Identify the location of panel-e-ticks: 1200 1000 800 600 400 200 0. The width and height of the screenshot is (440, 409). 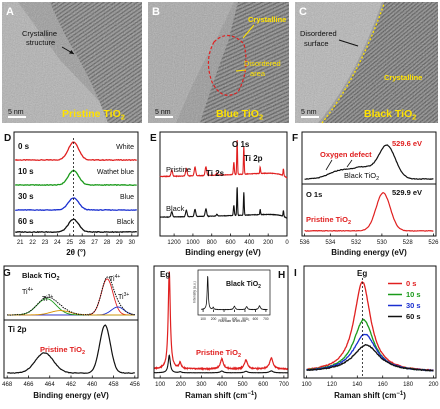
(228, 239).